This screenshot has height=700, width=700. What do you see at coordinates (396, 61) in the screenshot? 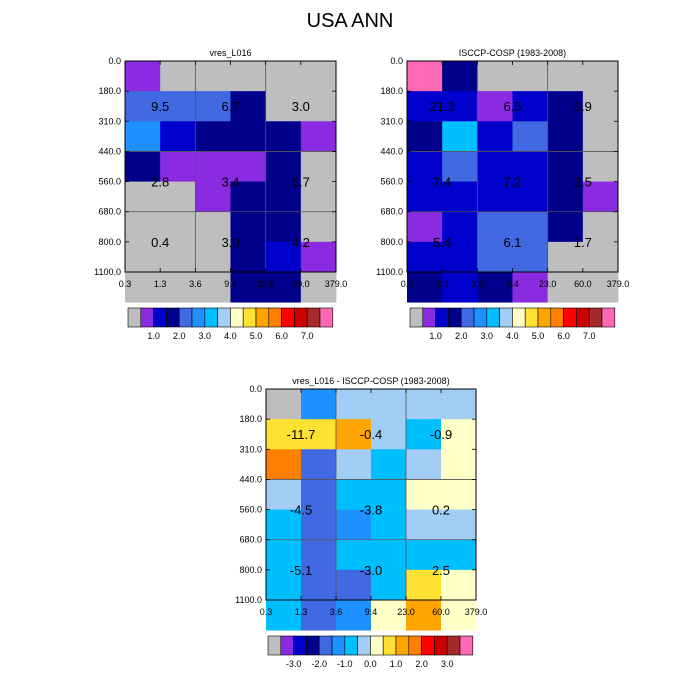
I see `panel-1-ytick-label-0: 0.0` at bounding box center [396, 61].